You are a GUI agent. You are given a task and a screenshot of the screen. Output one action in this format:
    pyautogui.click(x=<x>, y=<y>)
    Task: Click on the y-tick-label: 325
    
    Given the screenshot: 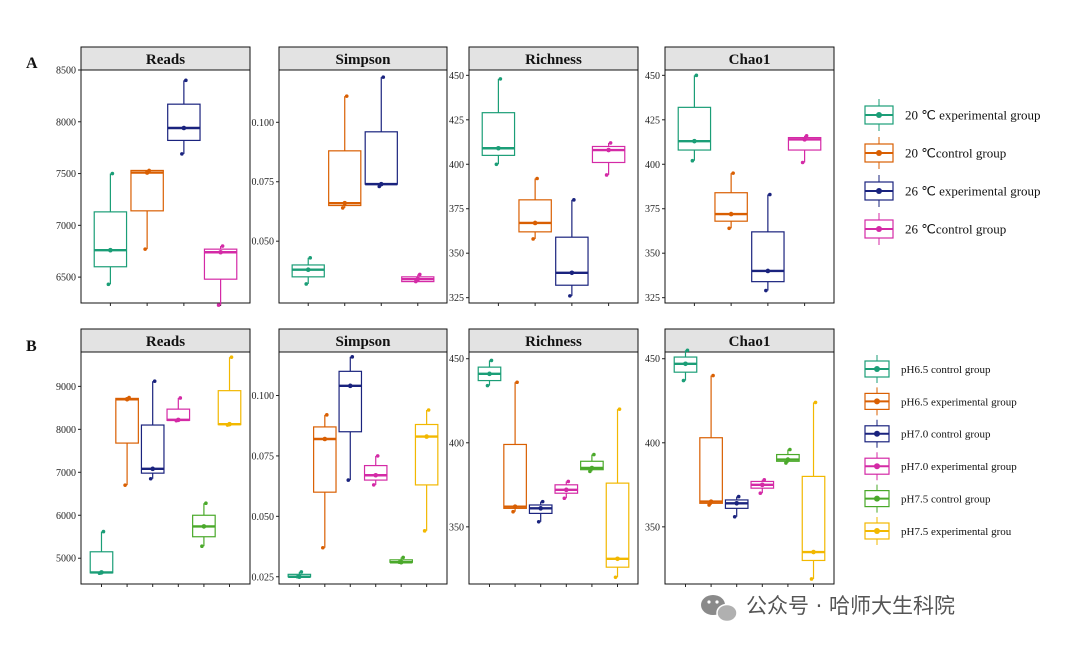 What is the action you would take?
    pyautogui.click(x=652, y=298)
    